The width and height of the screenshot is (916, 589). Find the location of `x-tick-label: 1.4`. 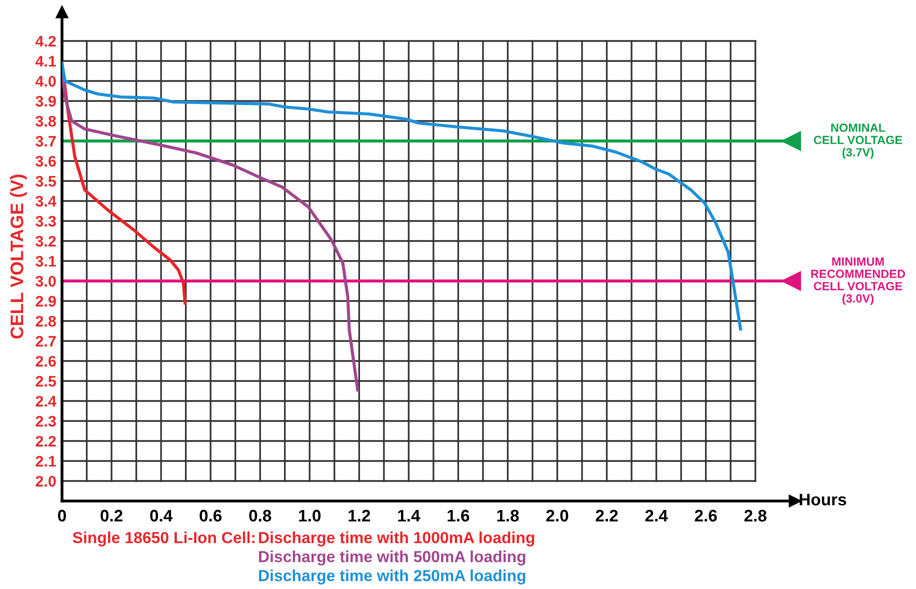

x-tick-label: 1.4 is located at coordinates (409, 516).